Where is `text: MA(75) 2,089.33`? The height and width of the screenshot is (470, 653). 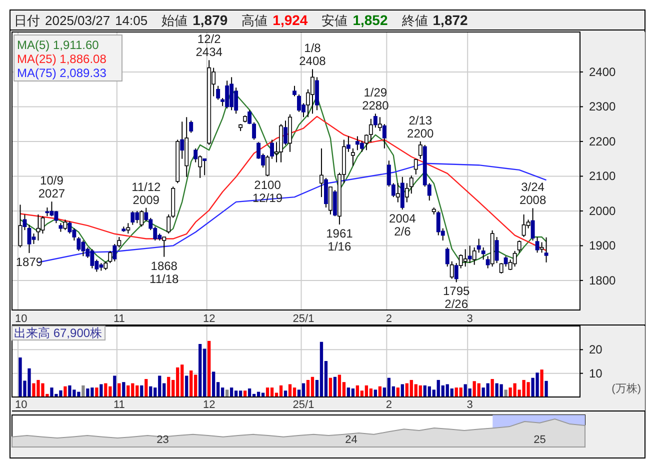 text: MA(75) 2,089.33 is located at coordinates (62, 73).